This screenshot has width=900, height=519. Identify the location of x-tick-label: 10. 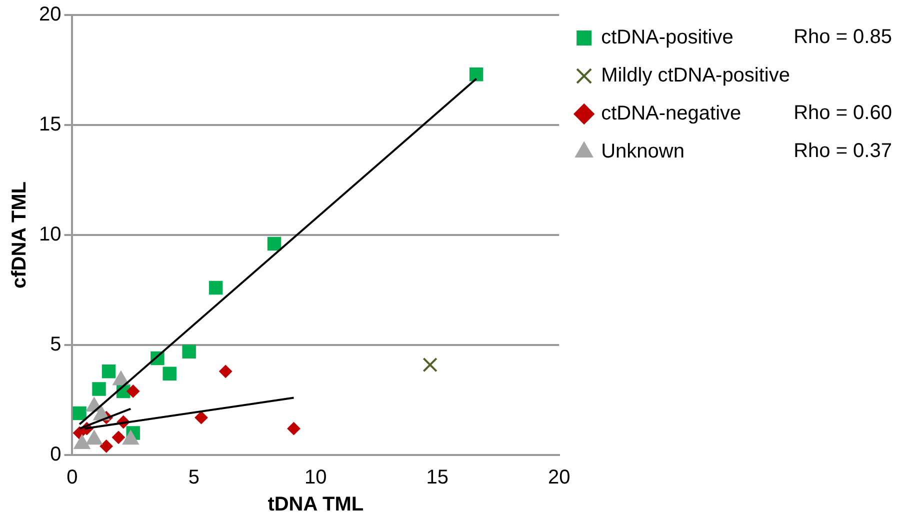
(315, 477).